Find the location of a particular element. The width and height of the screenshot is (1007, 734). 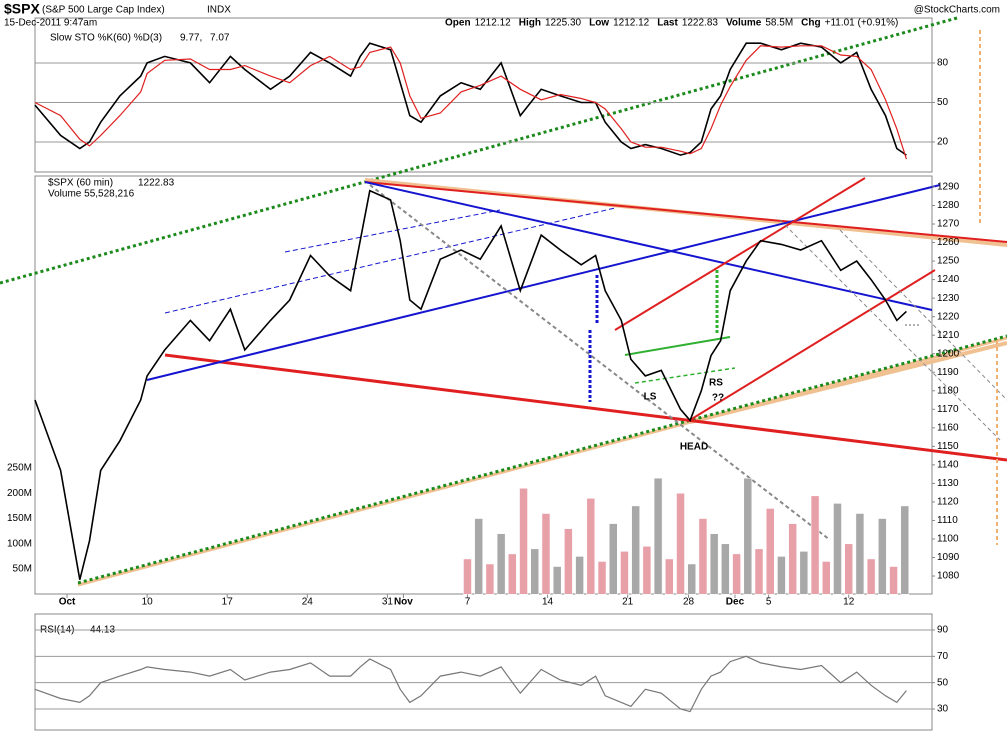

y-tick-label: 100M is located at coordinates (19, 543).